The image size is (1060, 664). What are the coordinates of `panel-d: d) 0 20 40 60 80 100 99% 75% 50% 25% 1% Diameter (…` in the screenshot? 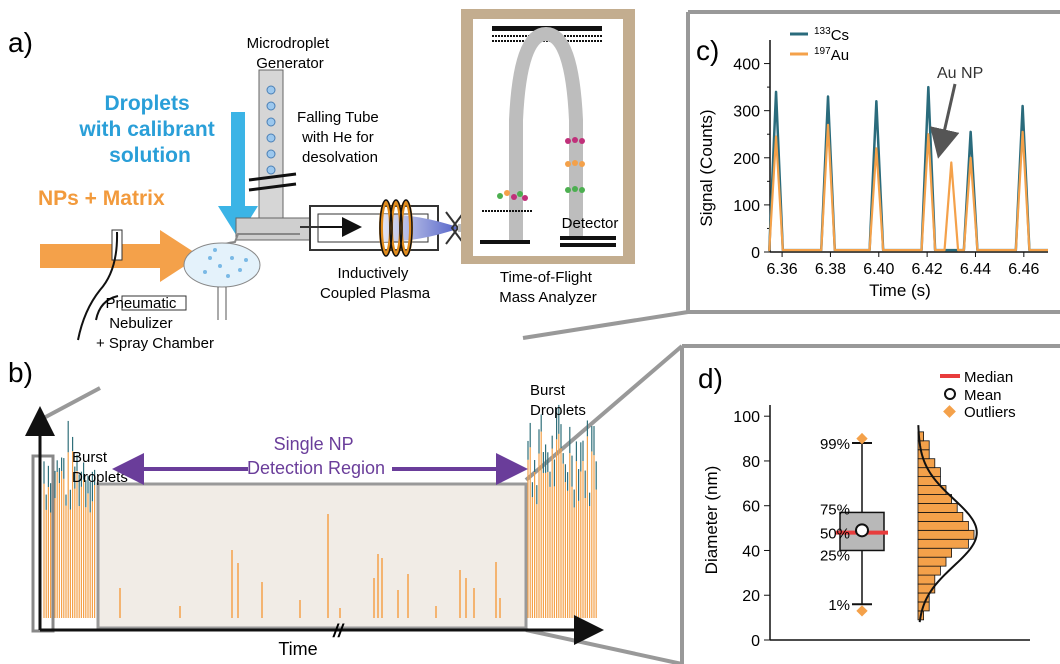 It's located at (864, 506).